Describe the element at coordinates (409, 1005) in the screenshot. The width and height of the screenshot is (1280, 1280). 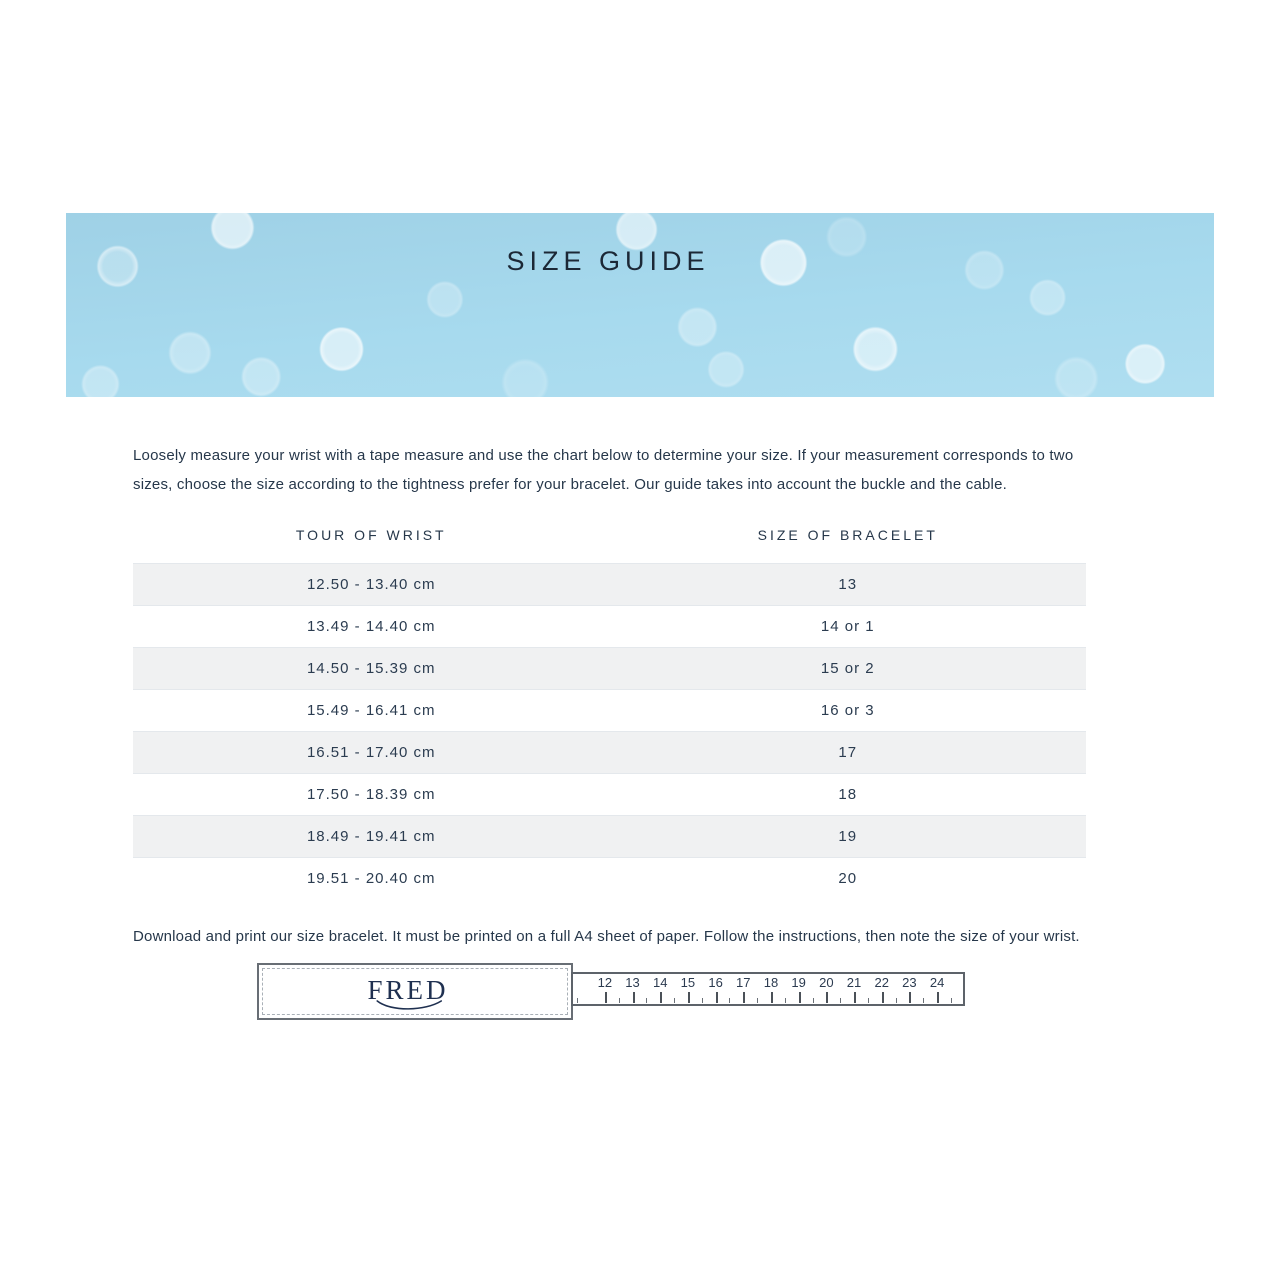
I see `fred-logo-swash` at that location.